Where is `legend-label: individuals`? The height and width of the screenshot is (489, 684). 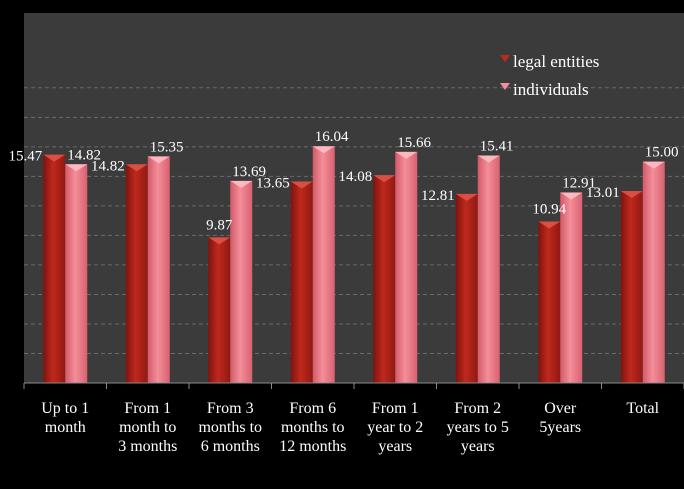
legend-label: individuals is located at coordinates (551, 89).